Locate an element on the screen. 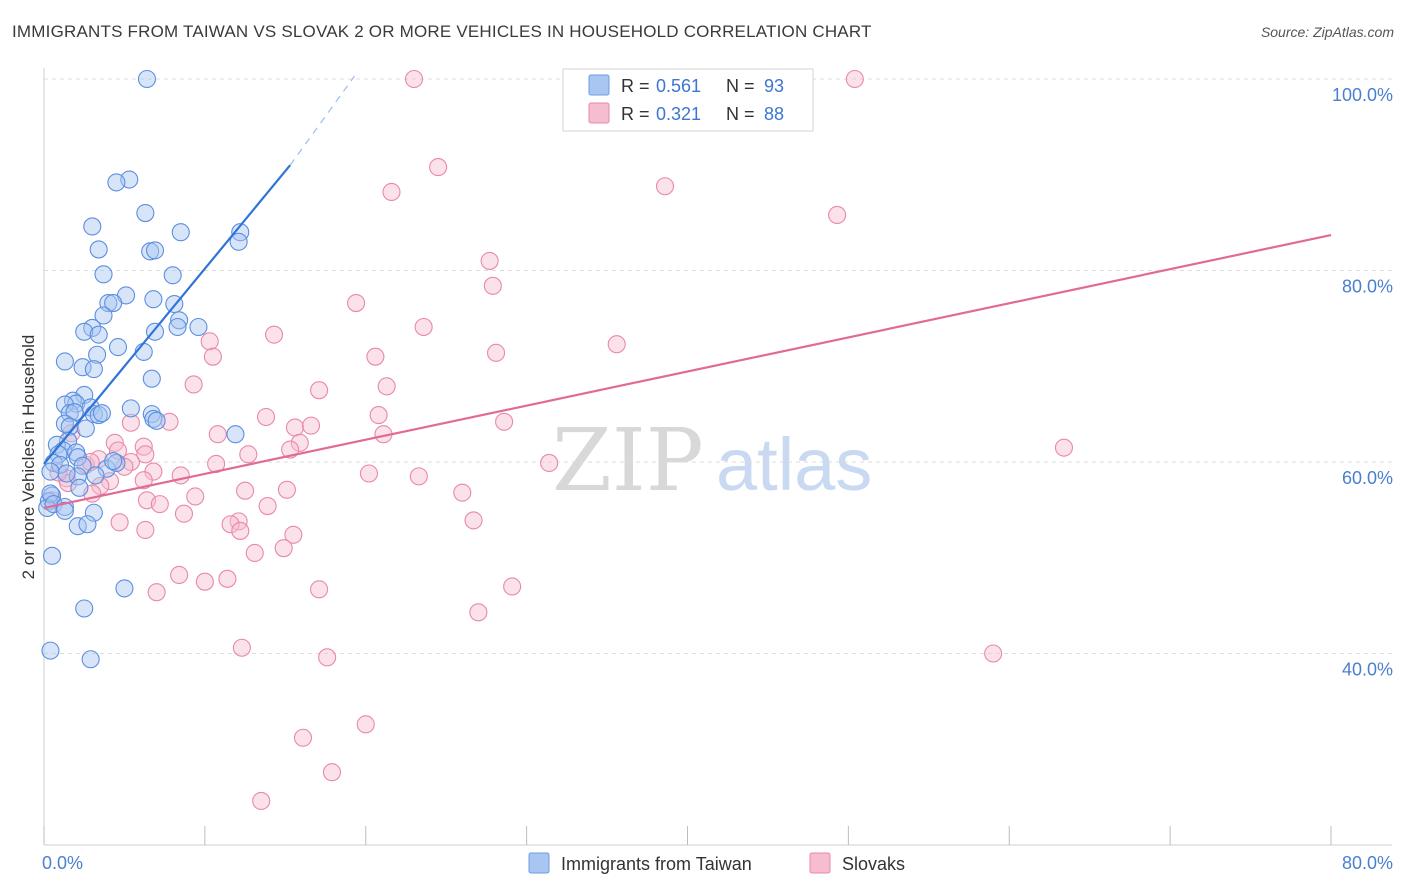 This screenshot has height=892, width=1406. bottom-legend-label-slovaks: Slovaks is located at coordinates (873, 864).